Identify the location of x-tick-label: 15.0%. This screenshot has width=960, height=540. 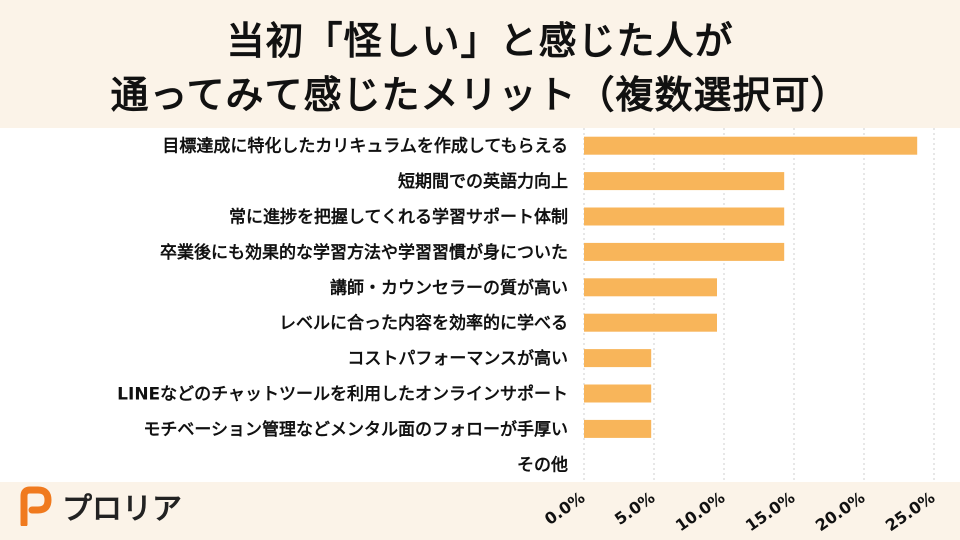
(770, 511).